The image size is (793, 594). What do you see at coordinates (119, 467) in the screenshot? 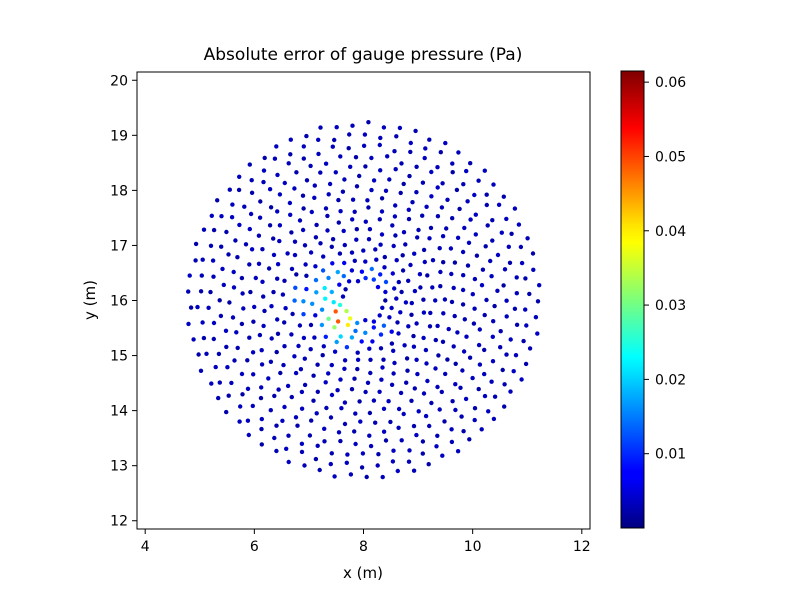
I see `y-tick-label: 13` at bounding box center [119, 467].